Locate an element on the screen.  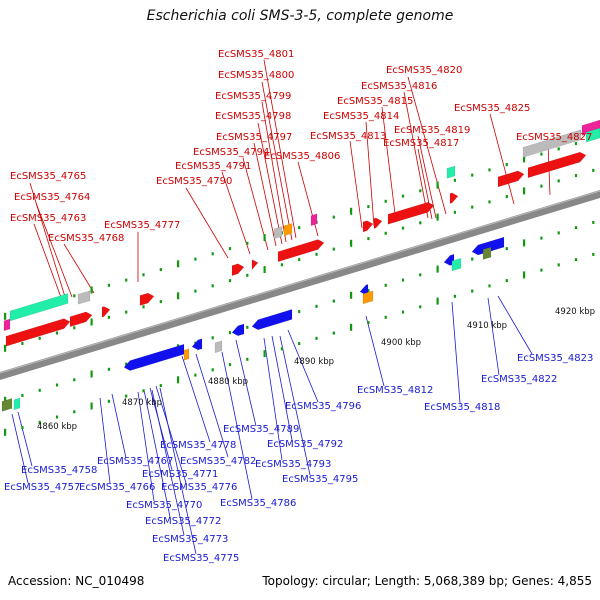
gene-label: EcSMS35_4816 is located at coordinates (399, 86).